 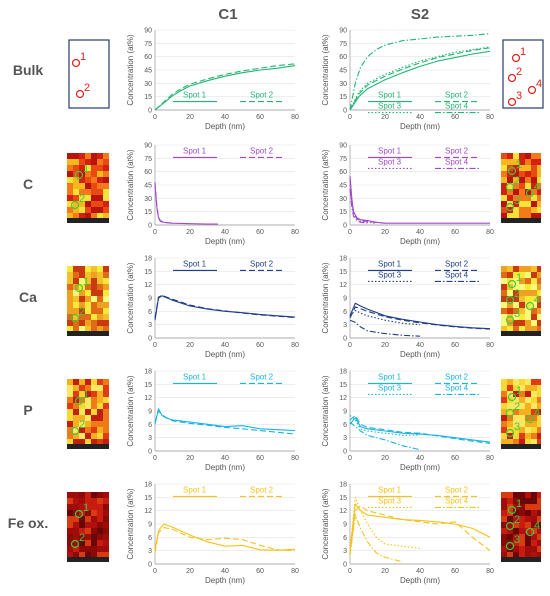 What do you see at coordinates (148, 44) in the screenshot?
I see `y-tick-label: 75` at bounding box center [148, 44].